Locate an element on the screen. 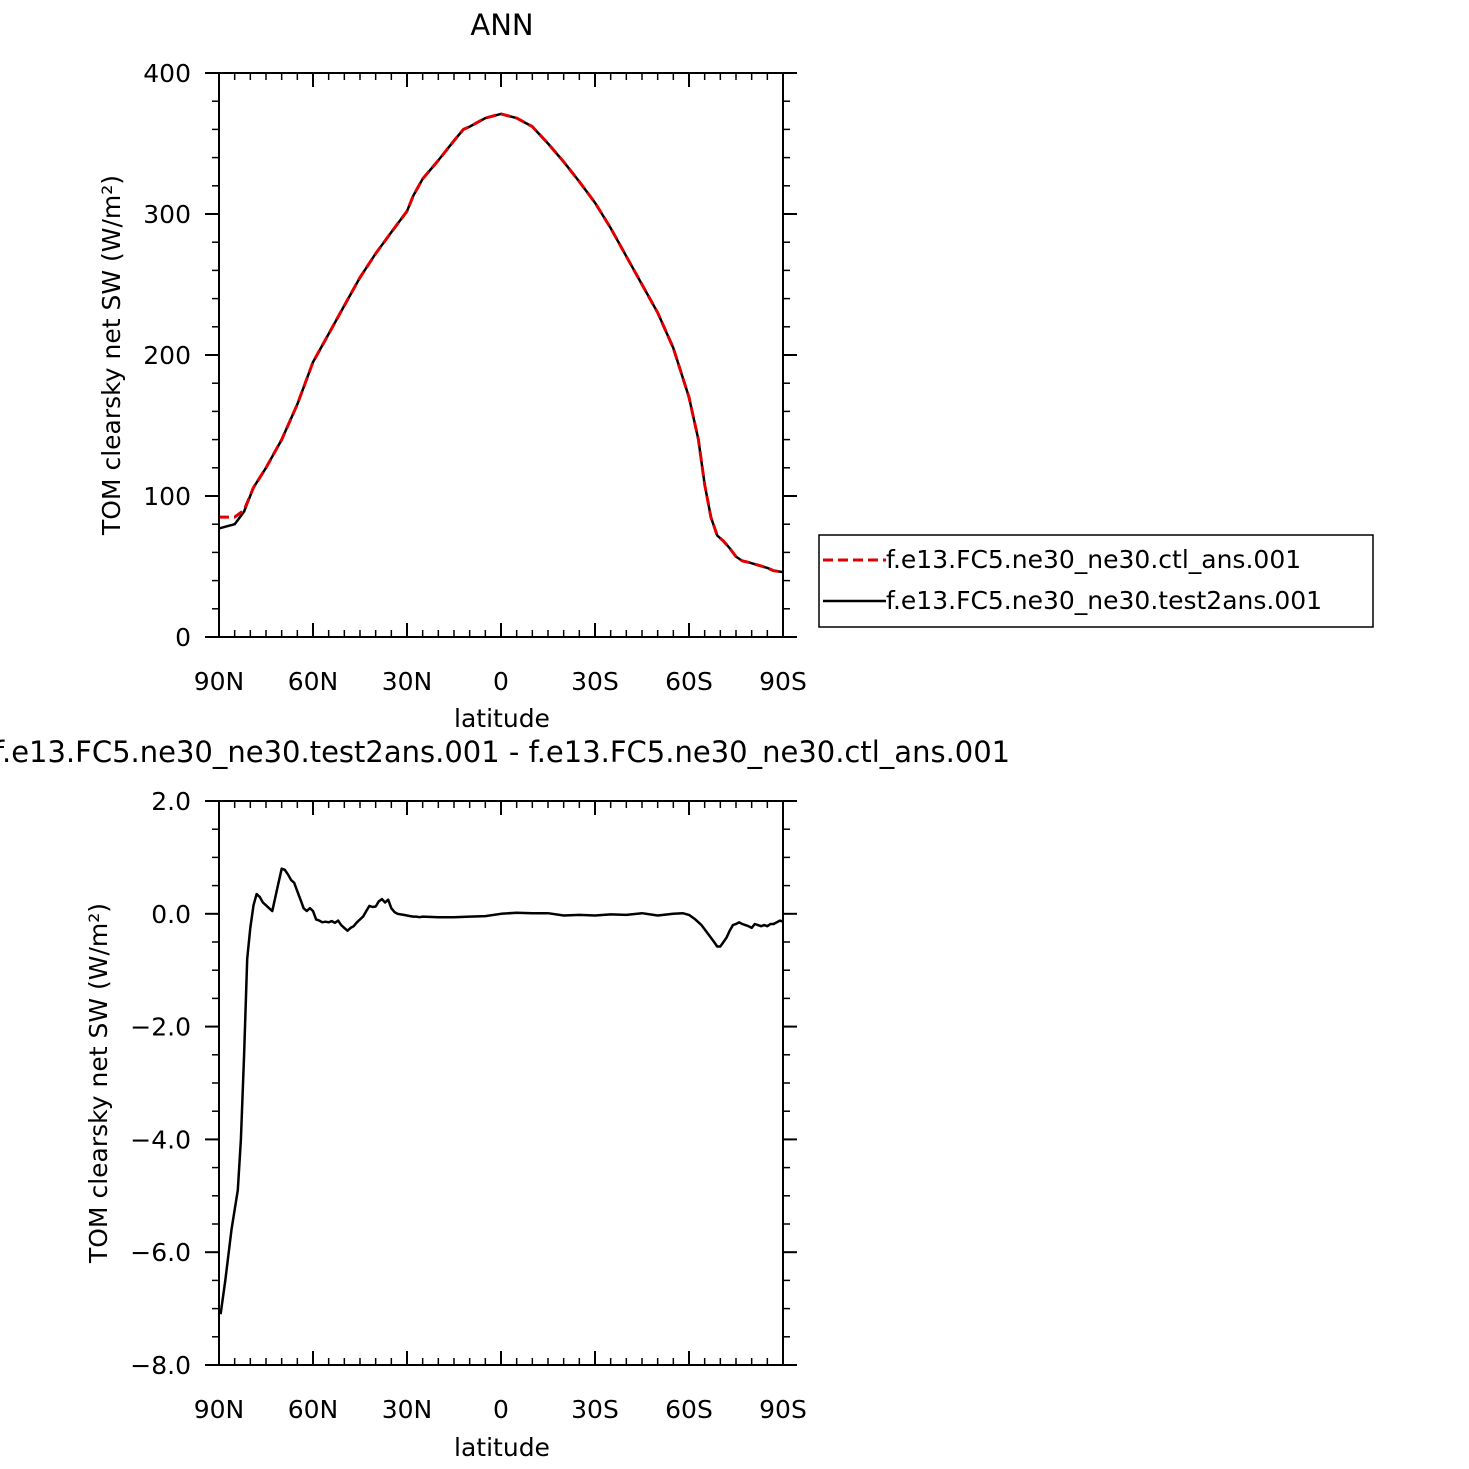 The height and width of the screenshot is (1469, 1469). top-panel-frame is located at coordinates (501, 355).